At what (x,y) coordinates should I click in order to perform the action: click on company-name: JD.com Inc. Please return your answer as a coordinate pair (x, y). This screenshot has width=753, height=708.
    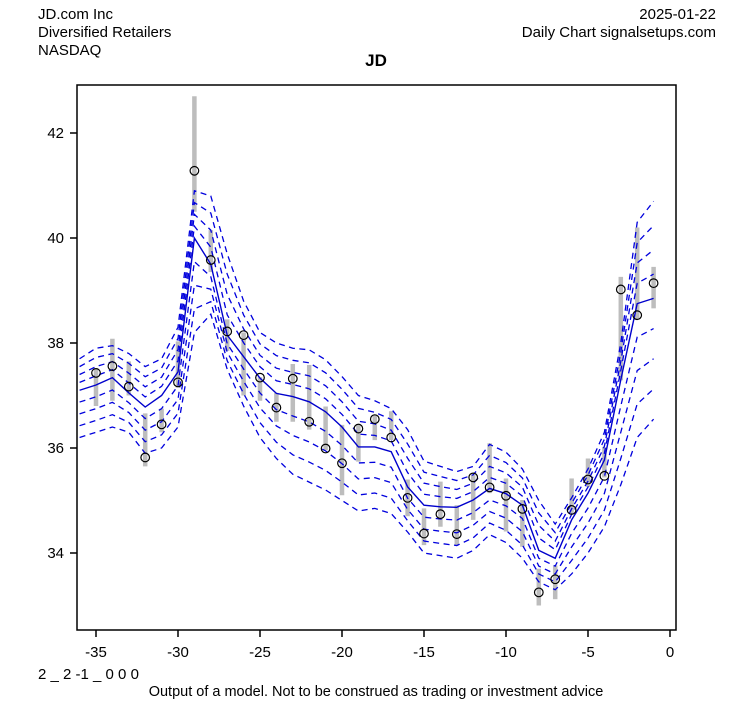
    Looking at the image, I should click on (76, 14).